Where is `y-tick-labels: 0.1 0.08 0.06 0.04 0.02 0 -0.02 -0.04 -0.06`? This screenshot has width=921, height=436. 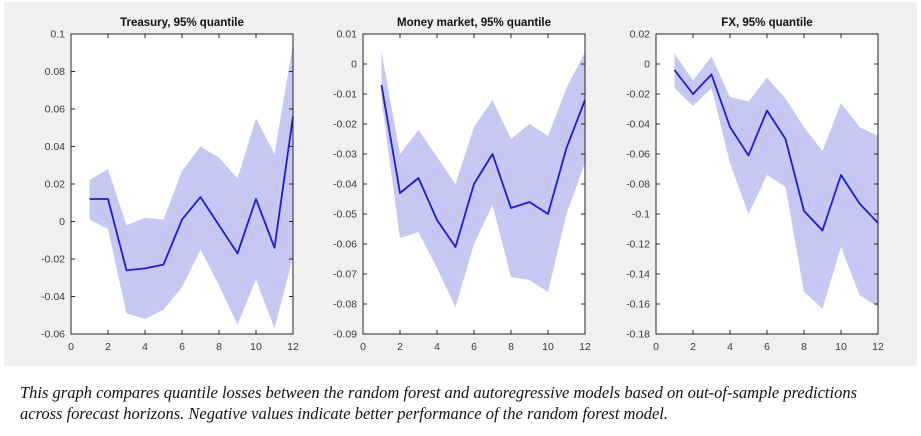 y-tick-labels: 0.1 0.08 0.06 0.04 0.02 0 -0.02 -0.04 -0.06 is located at coordinates (53, 185).